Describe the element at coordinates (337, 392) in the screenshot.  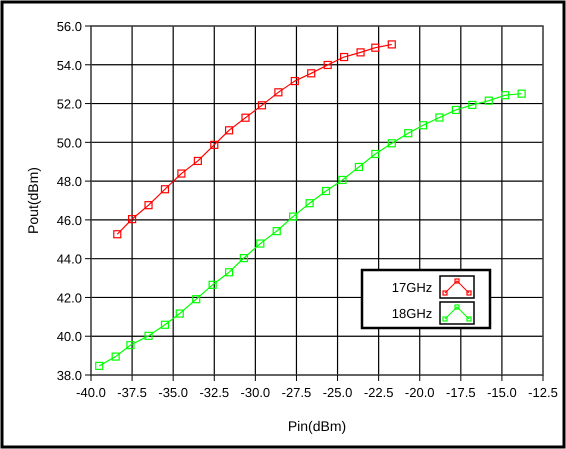
I see `x-tick-label: -25.0` at that location.